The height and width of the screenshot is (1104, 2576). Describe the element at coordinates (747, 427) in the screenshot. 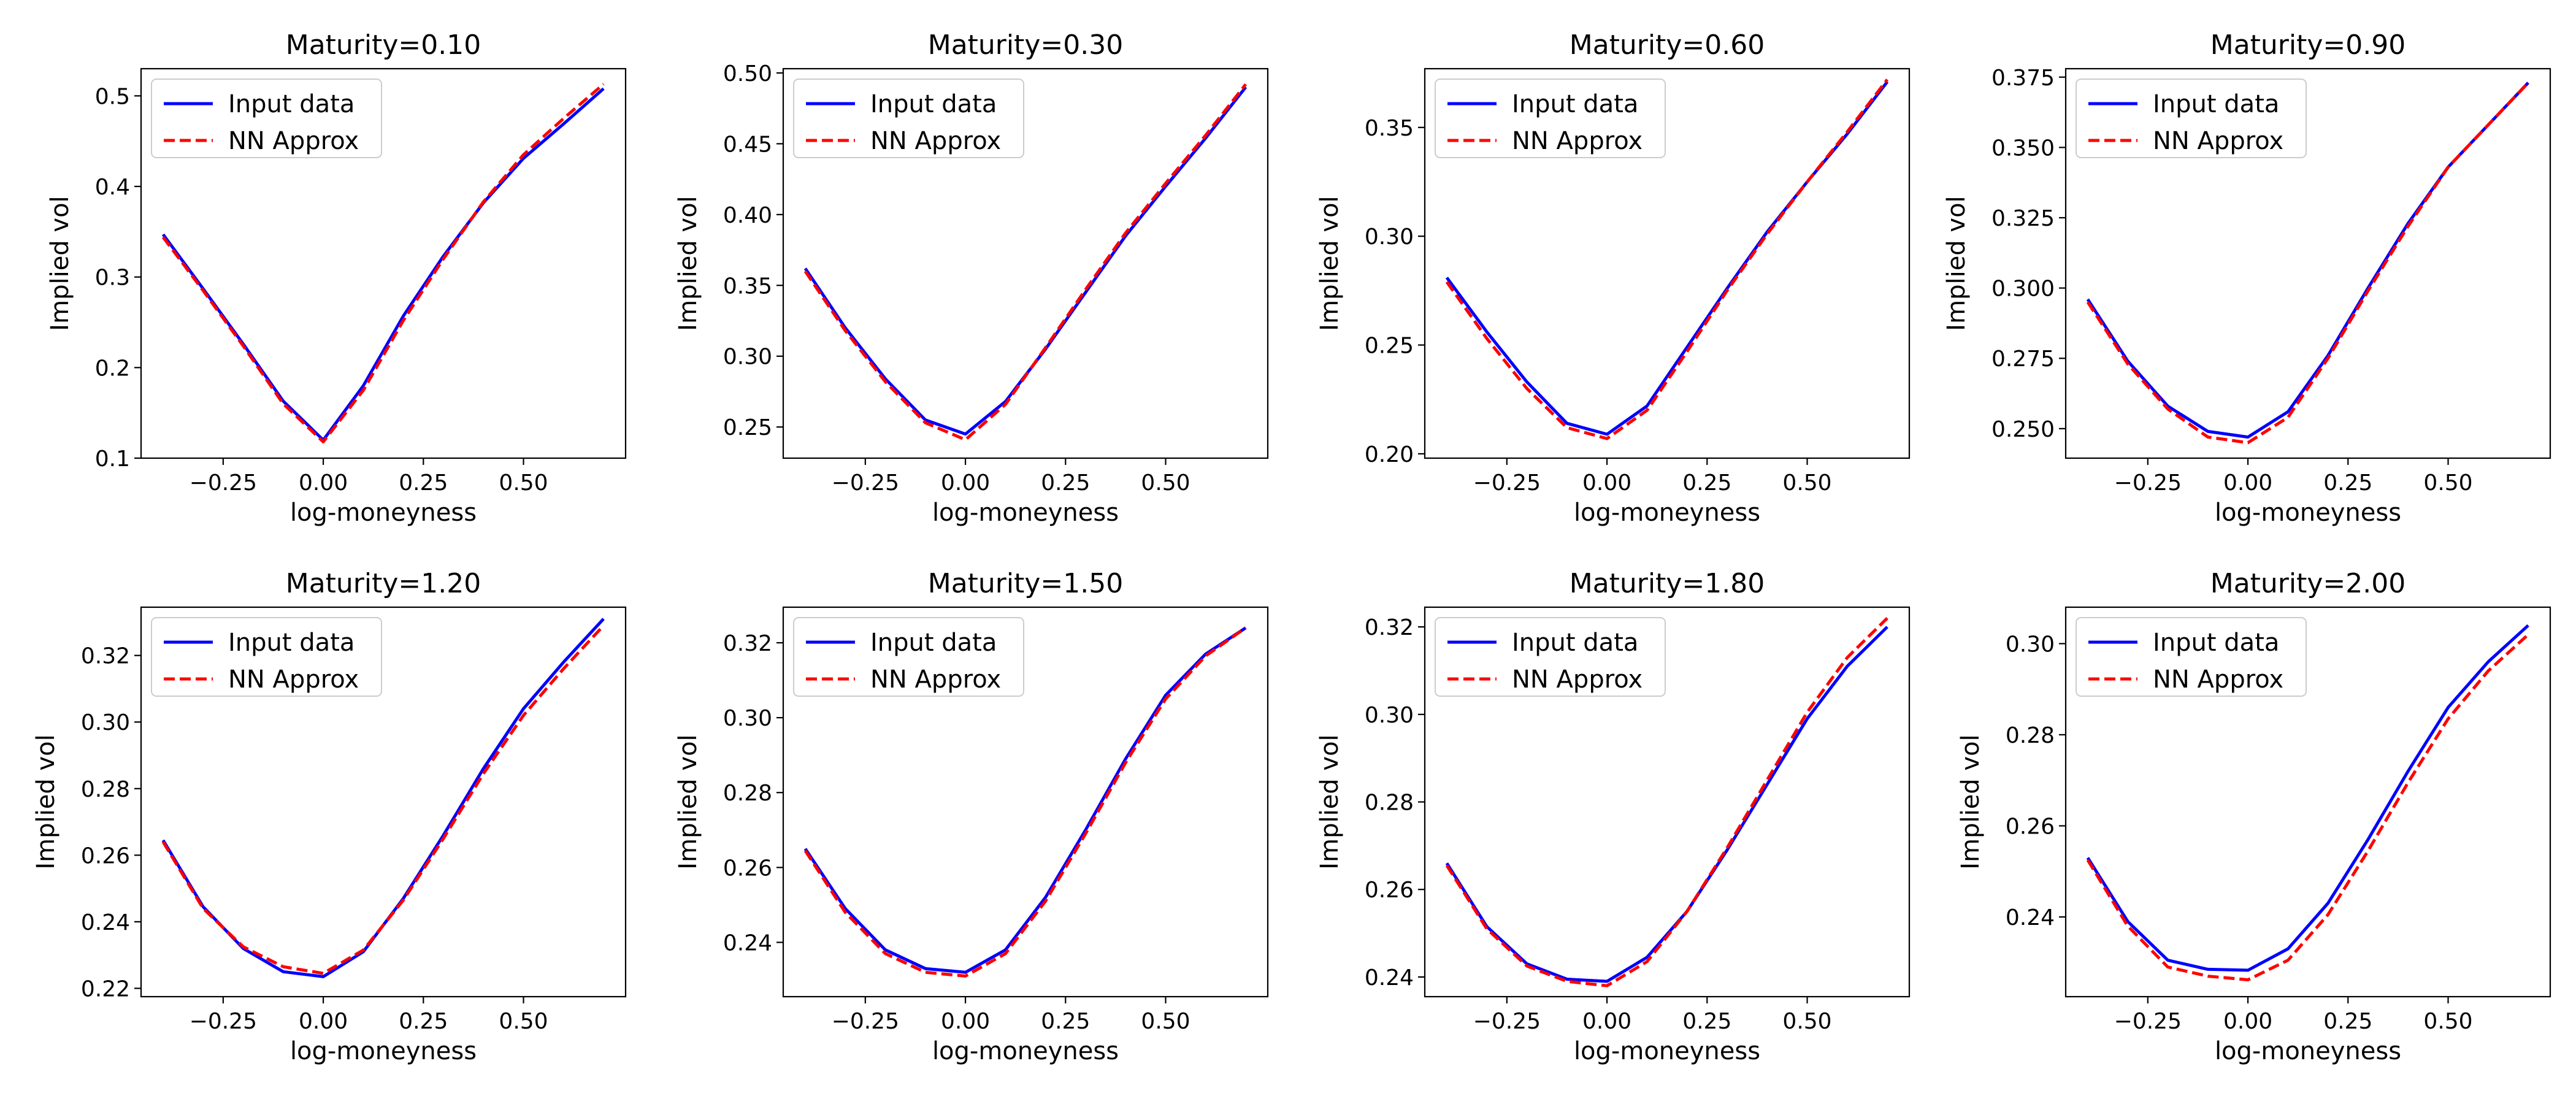

I see `y-tick-label: 0.25` at that location.